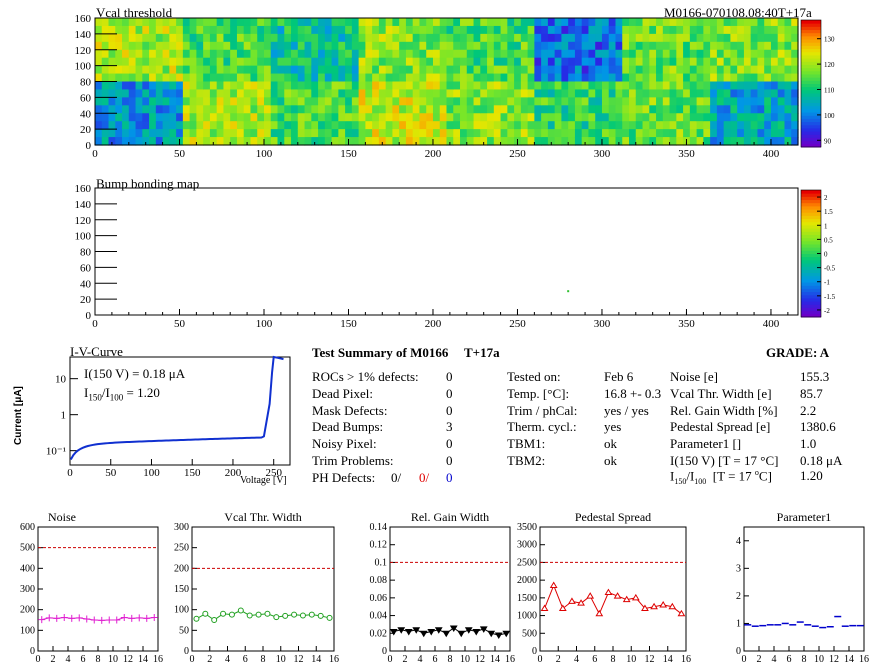 Image resolution: width=896 pixels, height=672 pixels. Describe the element at coordinates (396, 477) in the screenshot. I see `ph-defect-value-0: 0/` at that location.